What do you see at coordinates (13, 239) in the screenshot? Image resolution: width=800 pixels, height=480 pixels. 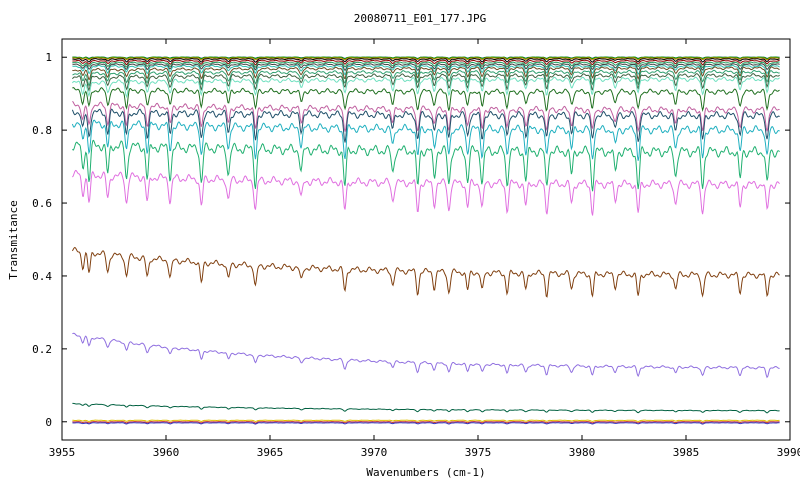 I see `y-axis-label: Transmitance` at bounding box center [13, 239].